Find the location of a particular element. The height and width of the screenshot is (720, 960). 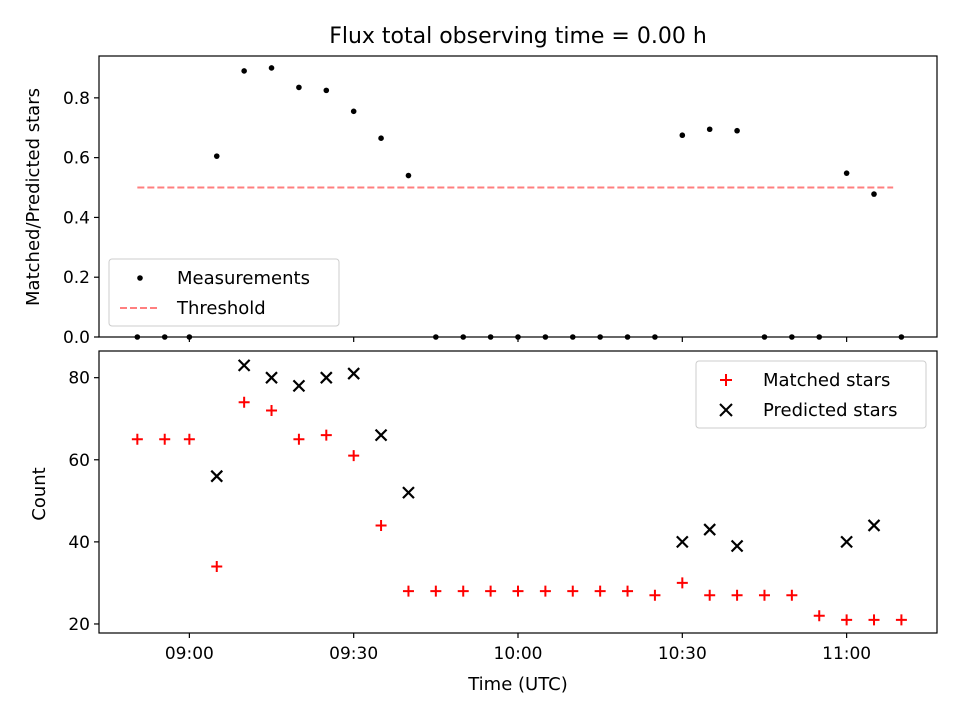

counts-legend: Matched stars Predicted stars is located at coordinates (811, 394).